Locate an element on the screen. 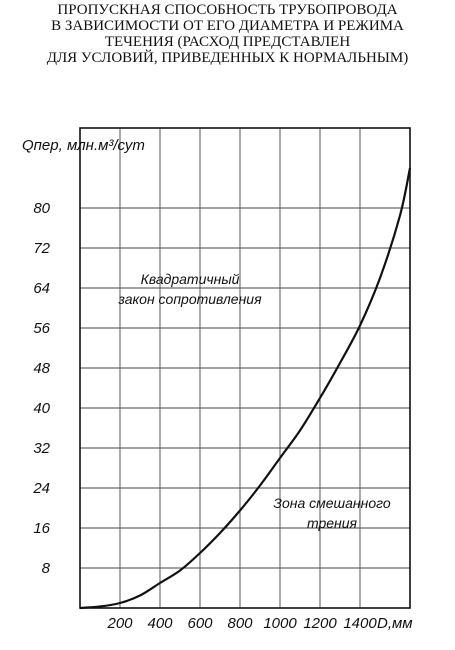  chart-title-line-4: ДЛЯ УСЛОВИЙ, ПРИВЕДЕННЫХ К НОРМАЛЬНЫМ) is located at coordinates (227, 58).